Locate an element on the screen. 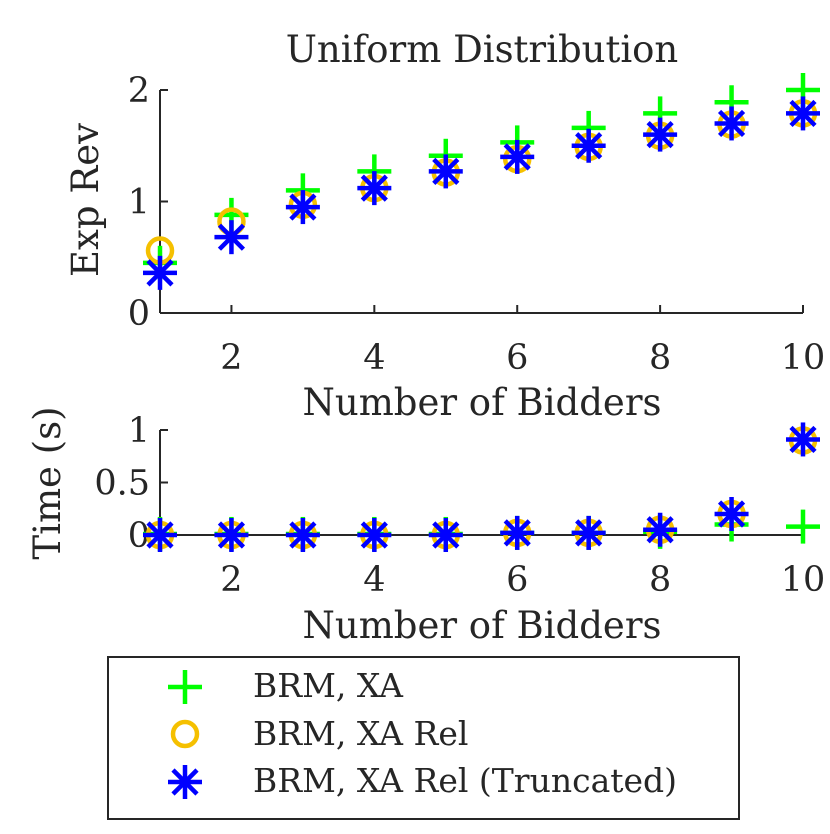 The width and height of the screenshot is (830, 834). bottom-plot-marks is located at coordinates (481, 487).